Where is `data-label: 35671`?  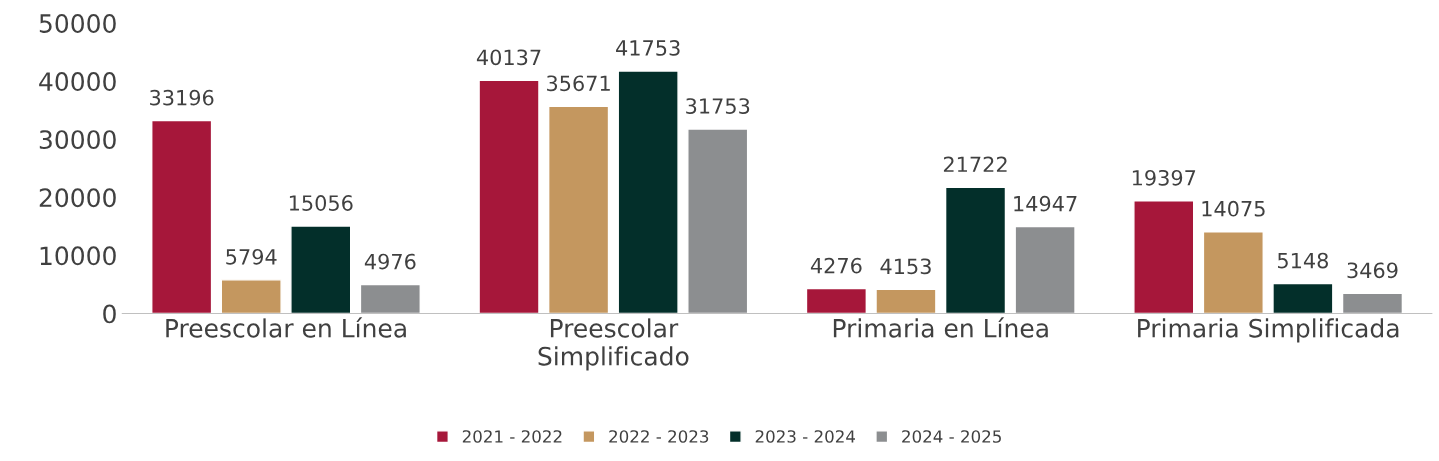
data-label: 35671 is located at coordinates (578, 83).